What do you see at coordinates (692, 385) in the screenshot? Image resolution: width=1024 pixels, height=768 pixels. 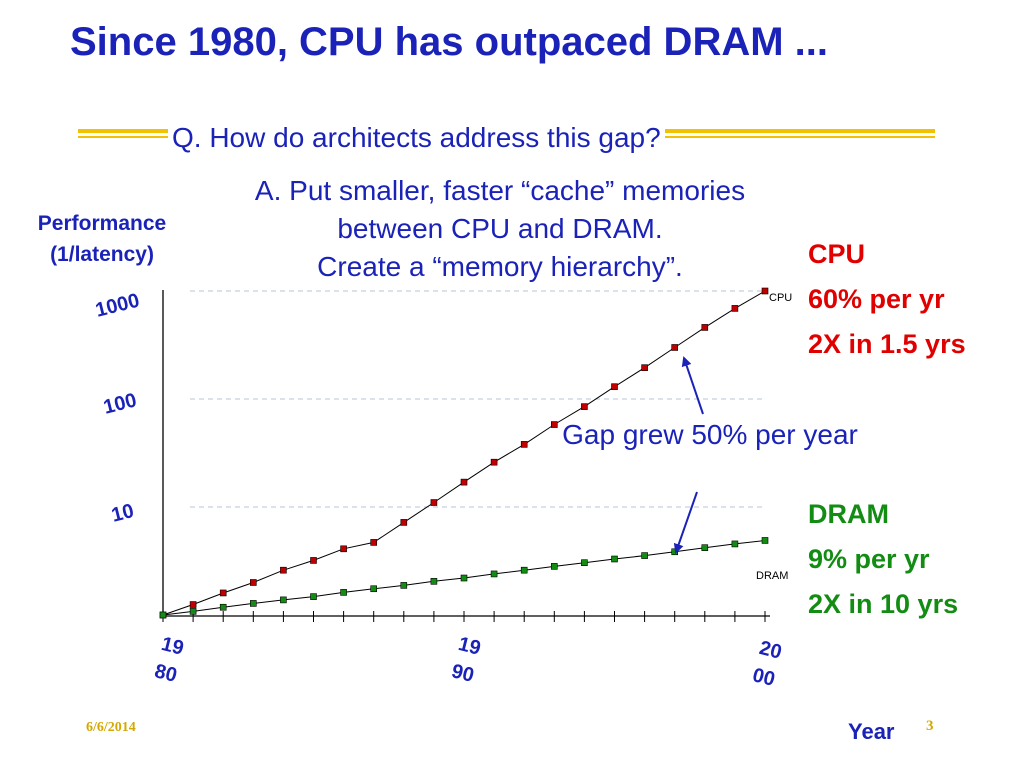 I see `gap-arrow-to-cpu` at bounding box center [692, 385].